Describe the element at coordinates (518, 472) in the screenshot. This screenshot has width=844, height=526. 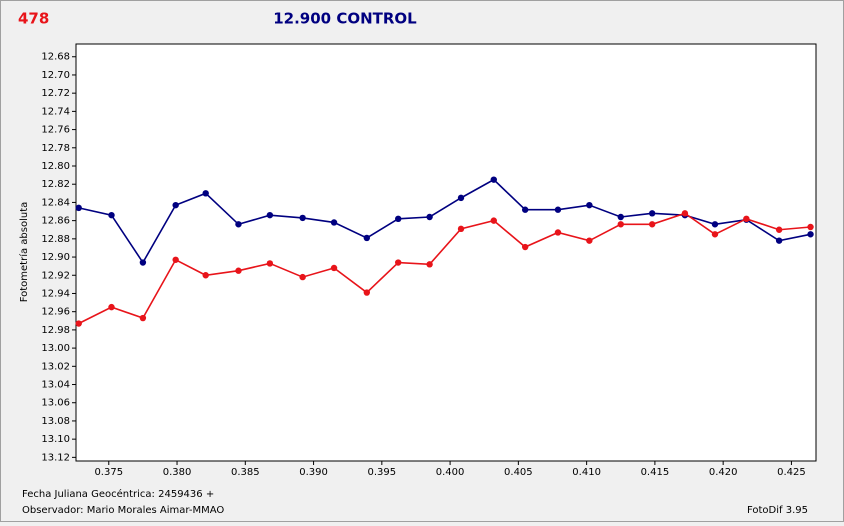
I see `x-tick-label: 0.405` at that location.